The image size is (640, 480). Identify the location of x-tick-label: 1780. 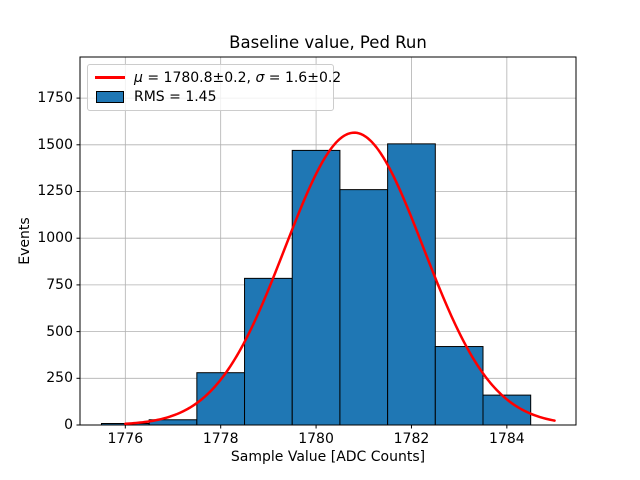
(316, 439).